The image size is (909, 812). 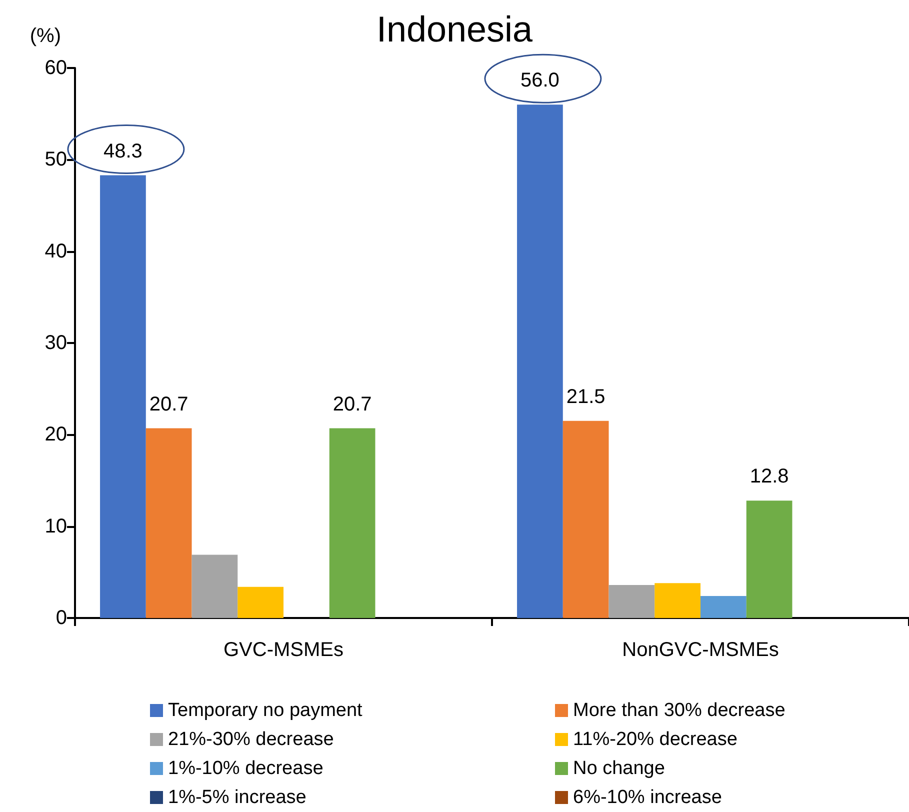 I want to click on y-tick-label: 60, so click(x=55, y=68).